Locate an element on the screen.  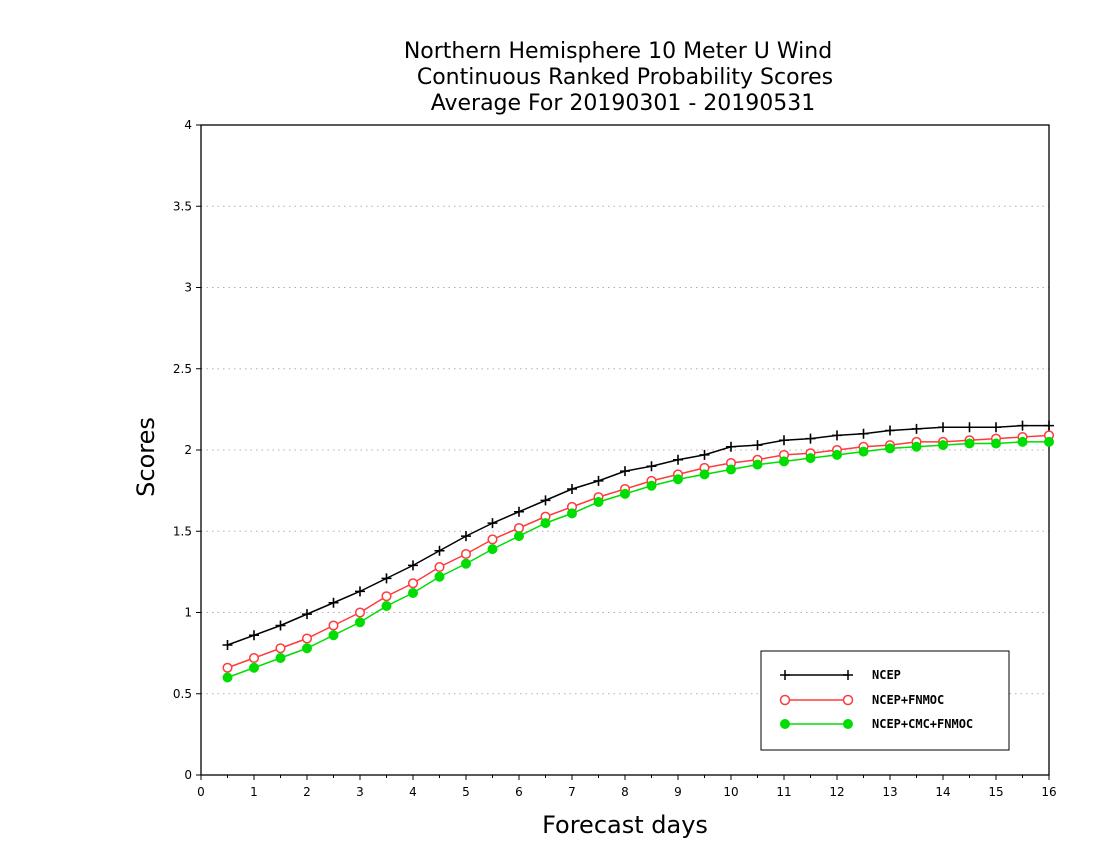
x-tick-label: 6 is located at coordinates (519, 792).